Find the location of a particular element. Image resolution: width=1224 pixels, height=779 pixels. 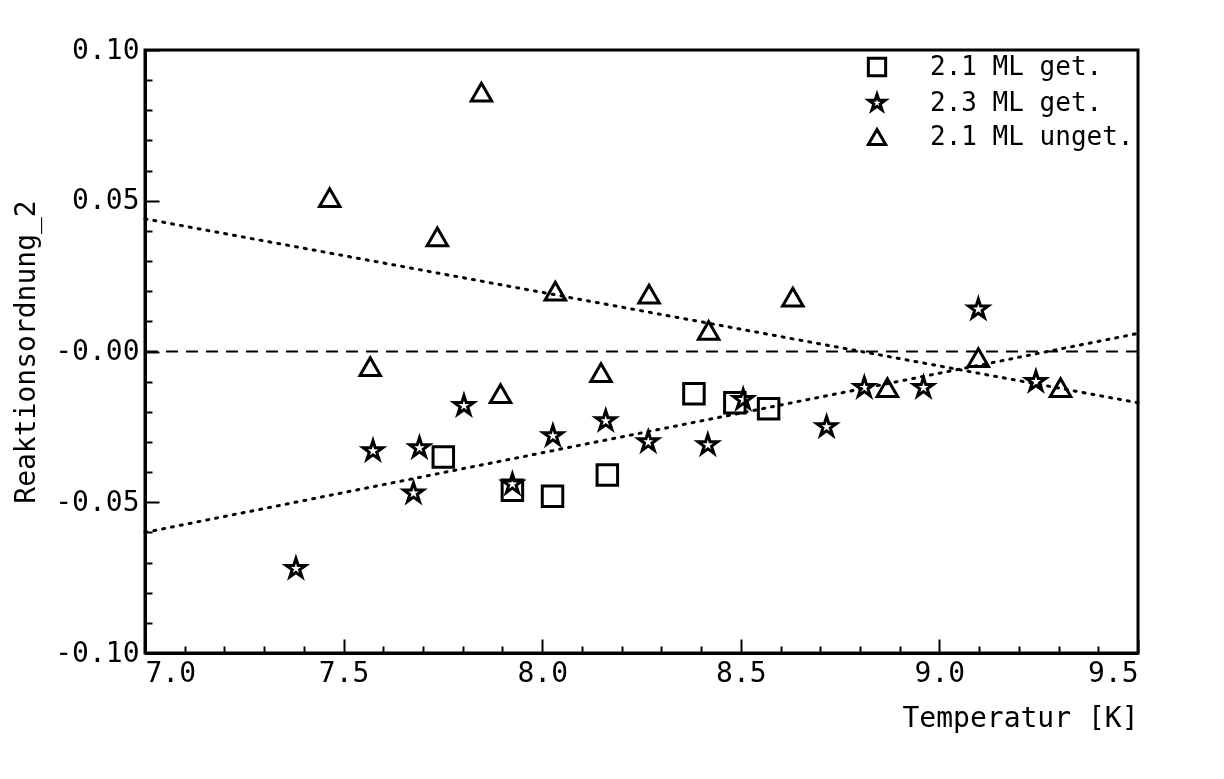

x-tick-label: 9.0 is located at coordinates (940, 672).